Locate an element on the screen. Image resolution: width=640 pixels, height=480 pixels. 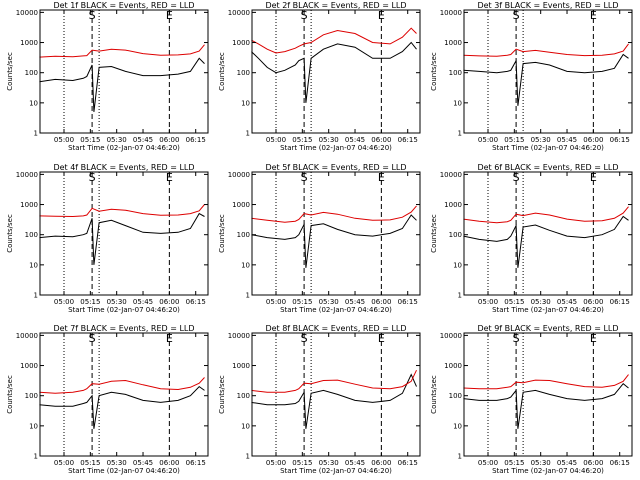
panel-title: Det 7f BLACK = Events, RED = LLD is located at coordinates (123, 328).